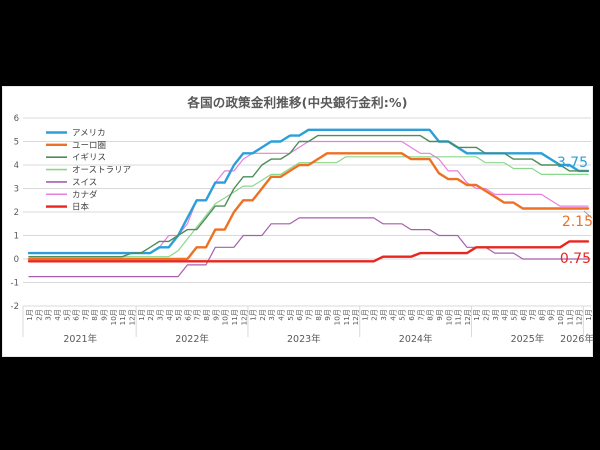  I want to click on y-axis-tick-label: 3, so click(16, 190).